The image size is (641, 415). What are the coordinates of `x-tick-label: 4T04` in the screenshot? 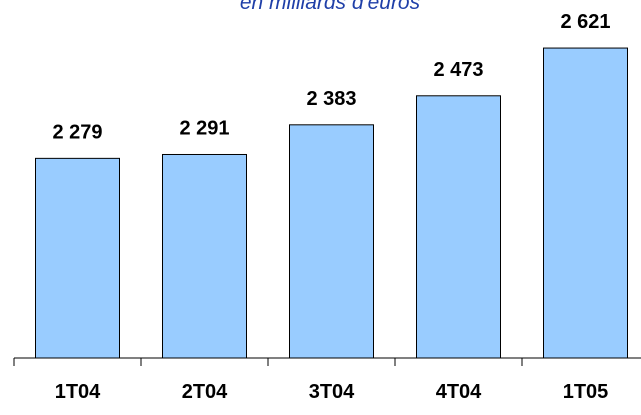 It's located at (459, 392).